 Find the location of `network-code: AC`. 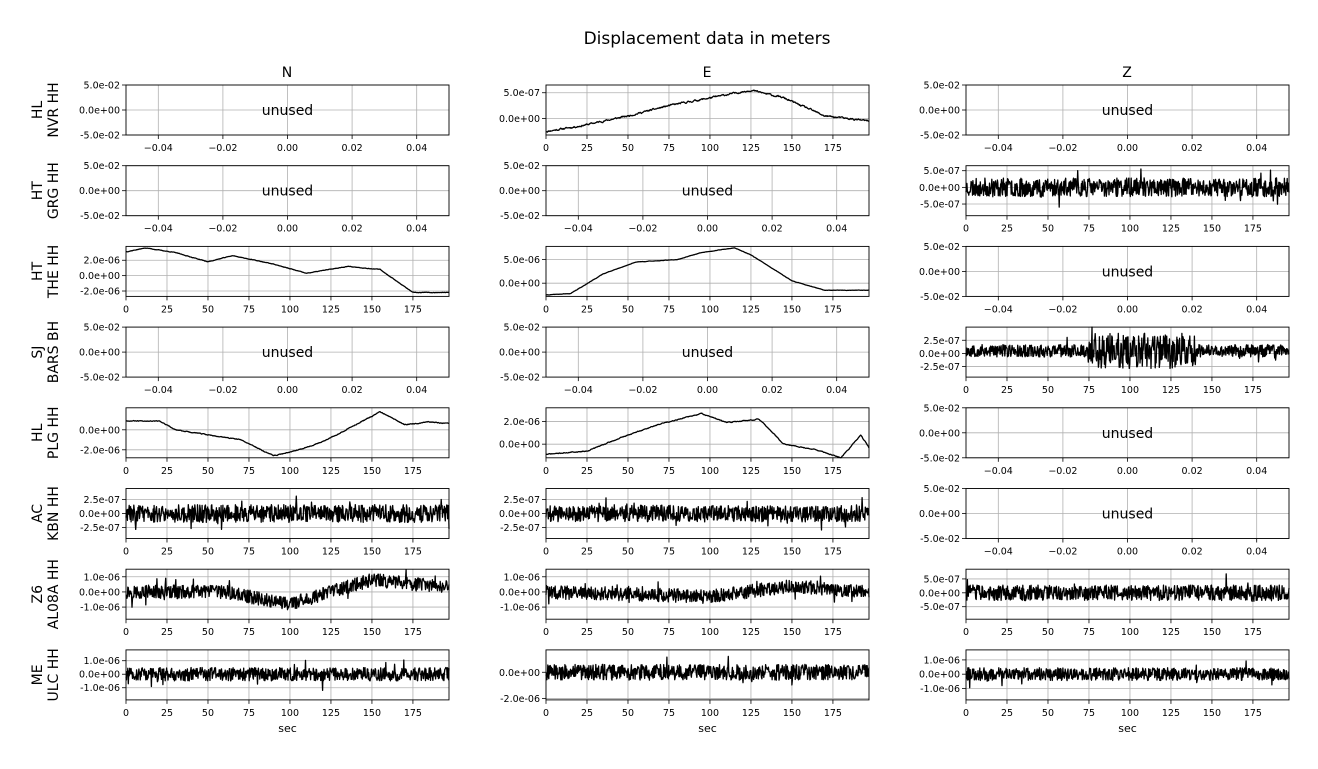

network-code: AC is located at coordinates (38, 513).